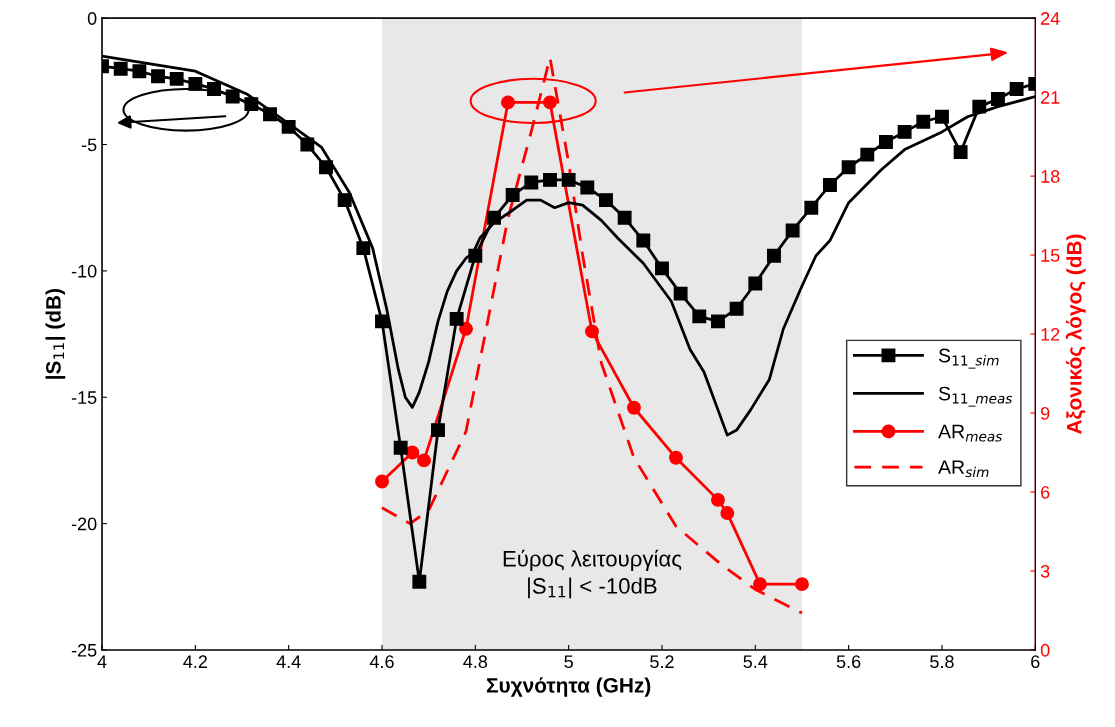  What do you see at coordinates (1045, 650) in the screenshot?
I see `y2-tick-label: 0` at bounding box center [1045, 650].